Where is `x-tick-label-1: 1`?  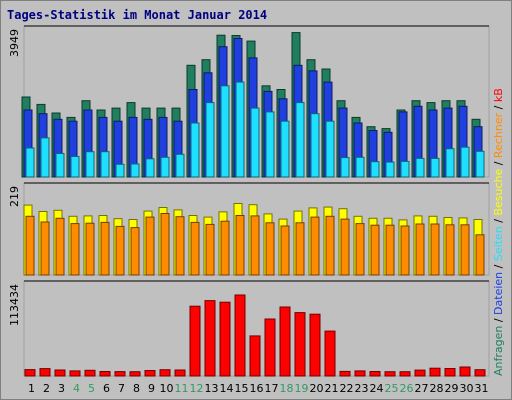
x-tick-label-1: 1 is located at coordinates (31, 388).